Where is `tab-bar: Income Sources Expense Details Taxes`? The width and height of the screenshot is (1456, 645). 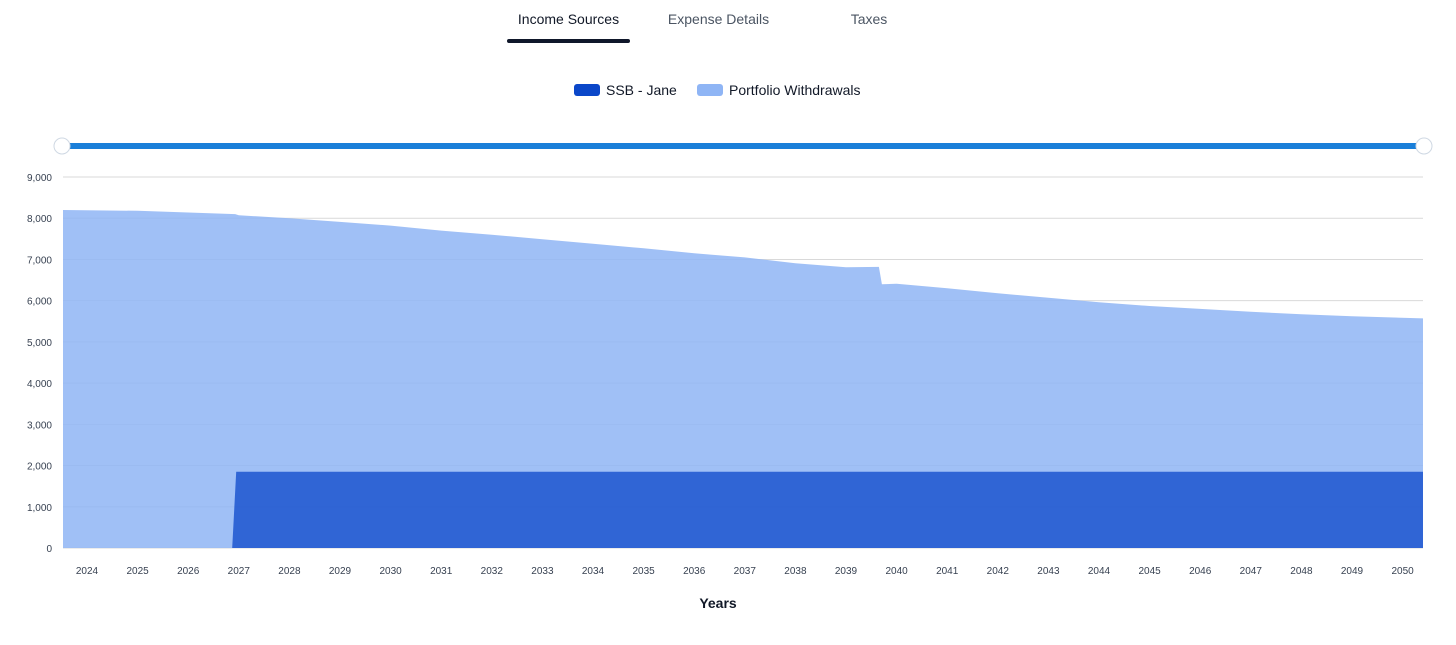 tab-bar: Income Sources Expense Details Taxes is located at coordinates (728, 22).